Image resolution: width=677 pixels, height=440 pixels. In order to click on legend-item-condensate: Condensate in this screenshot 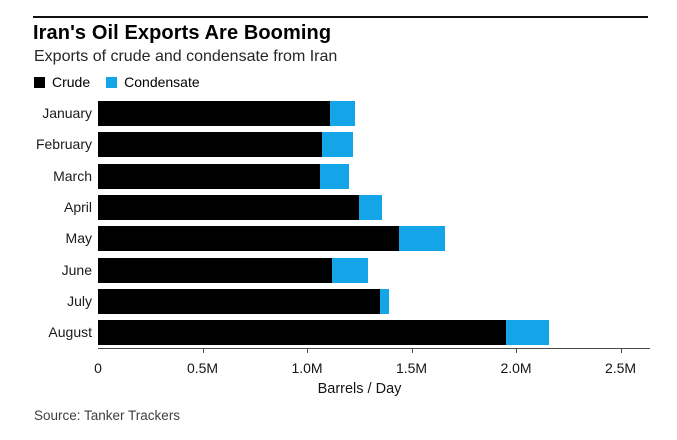, I will do `click(153, 82)`.